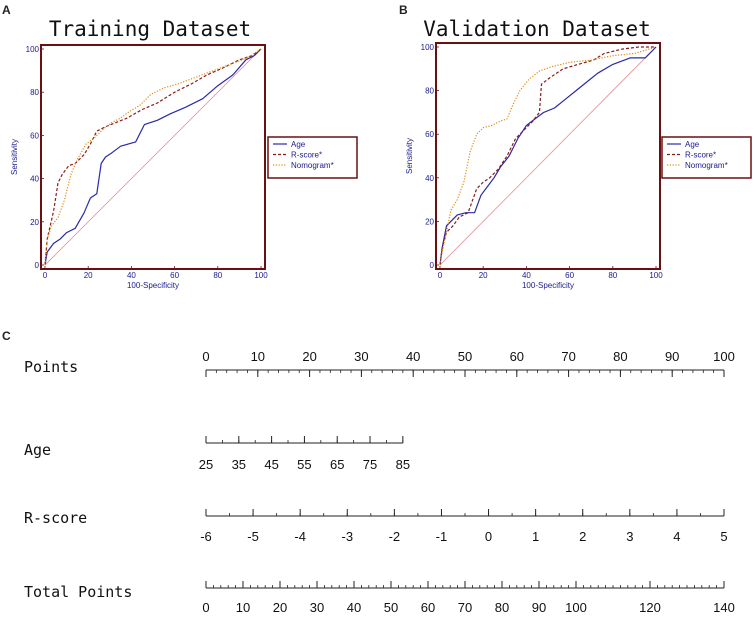 The image size is (756, 625). Describe the element at coordinates (253, 536) in the screenshot. I see `scale-tick-label-r-score: -5` at that location.